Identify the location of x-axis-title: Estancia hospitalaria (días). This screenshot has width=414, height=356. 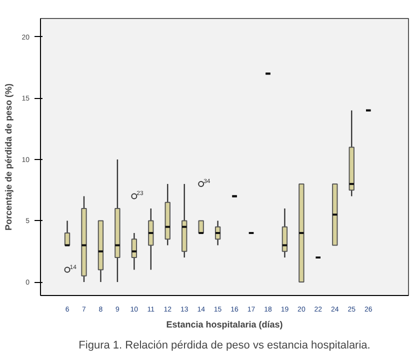
(224, 325).